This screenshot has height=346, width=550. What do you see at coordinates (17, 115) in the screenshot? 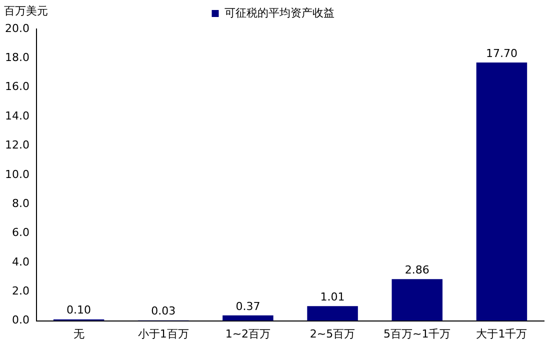
I see `y-tick-label: 14.0` at bounding box center [17, 115].